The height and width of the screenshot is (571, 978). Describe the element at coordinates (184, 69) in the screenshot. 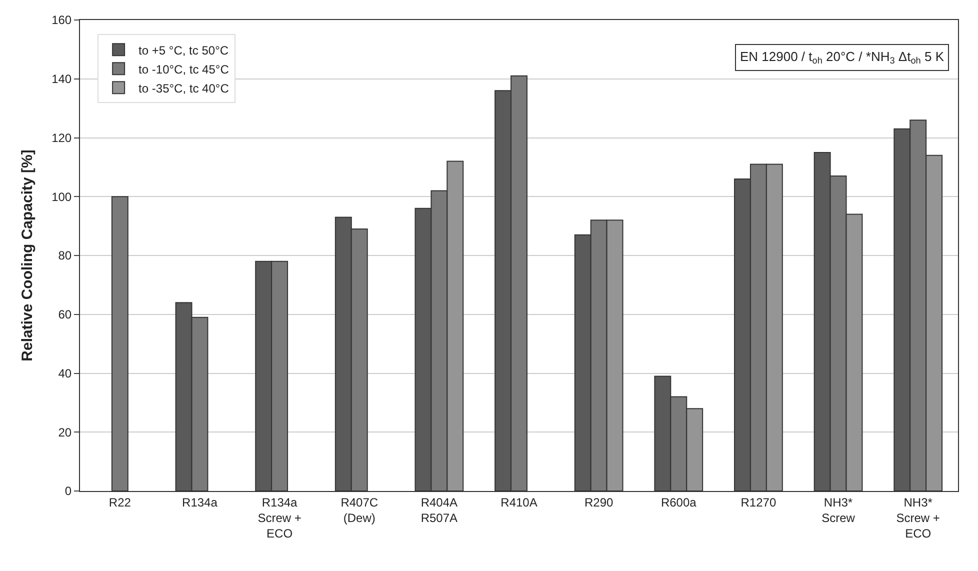

I see `legend-label: to -10°C, tc 45°C` at that location.